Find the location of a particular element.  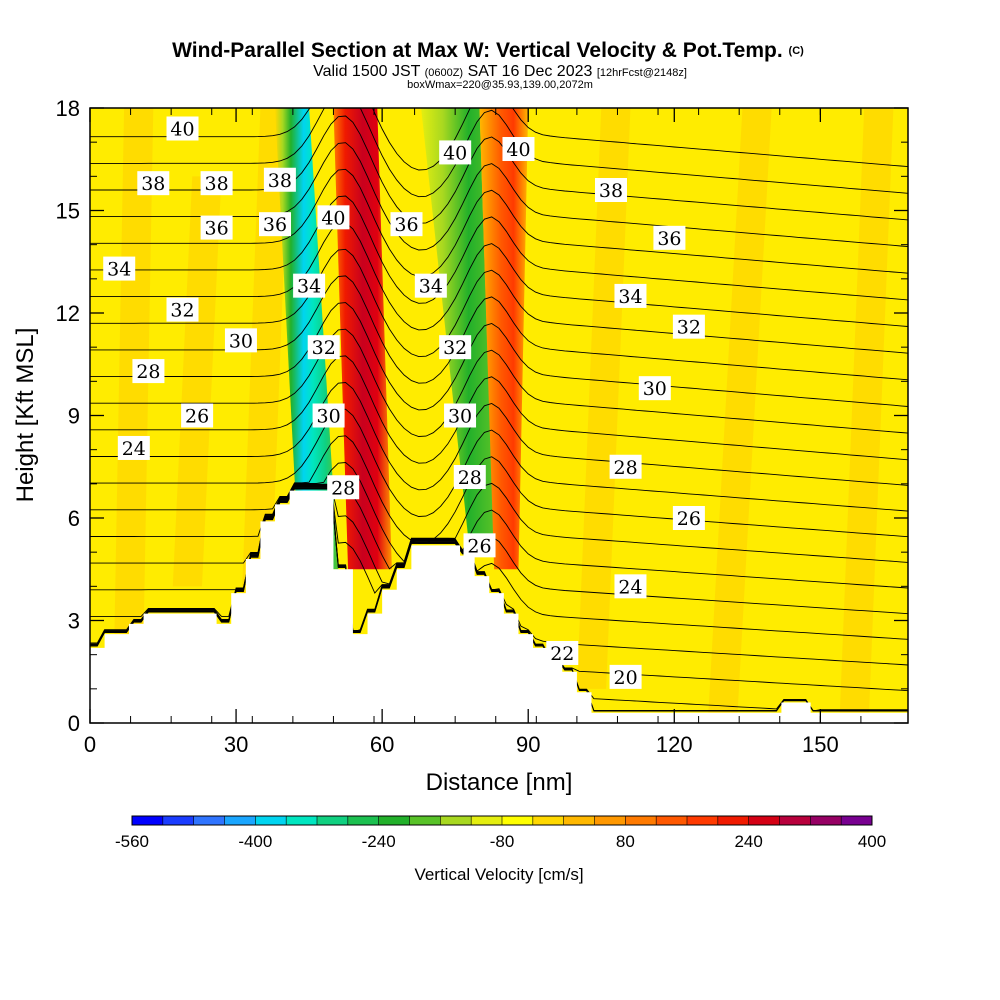

colorbar-frame is located at coordinates (502, 820).